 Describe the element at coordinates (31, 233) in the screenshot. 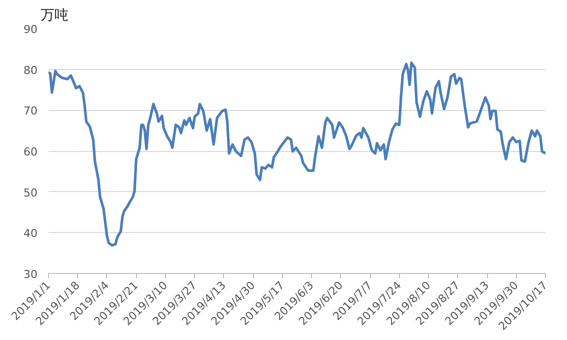

I see `y-tick-label: 40` at that location.